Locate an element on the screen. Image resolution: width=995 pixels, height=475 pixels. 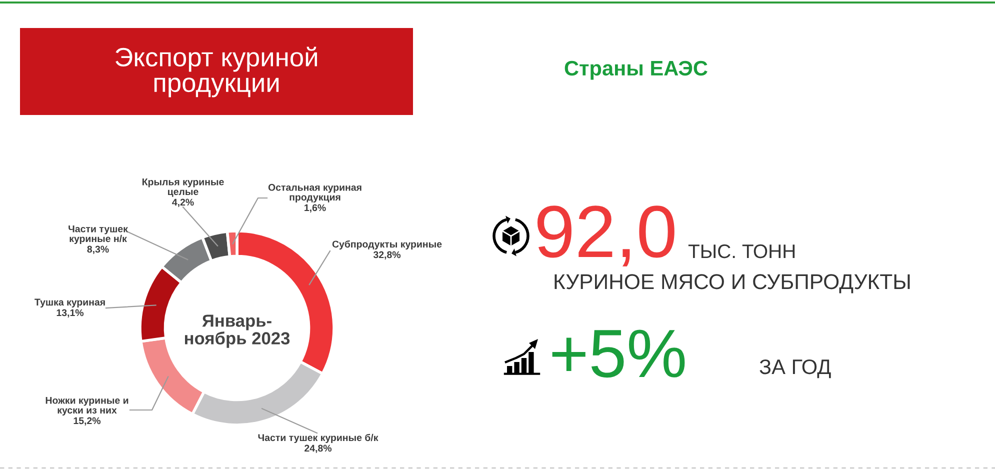
slice-label: Субпродукты куриные is located at coordinates (387, 245).